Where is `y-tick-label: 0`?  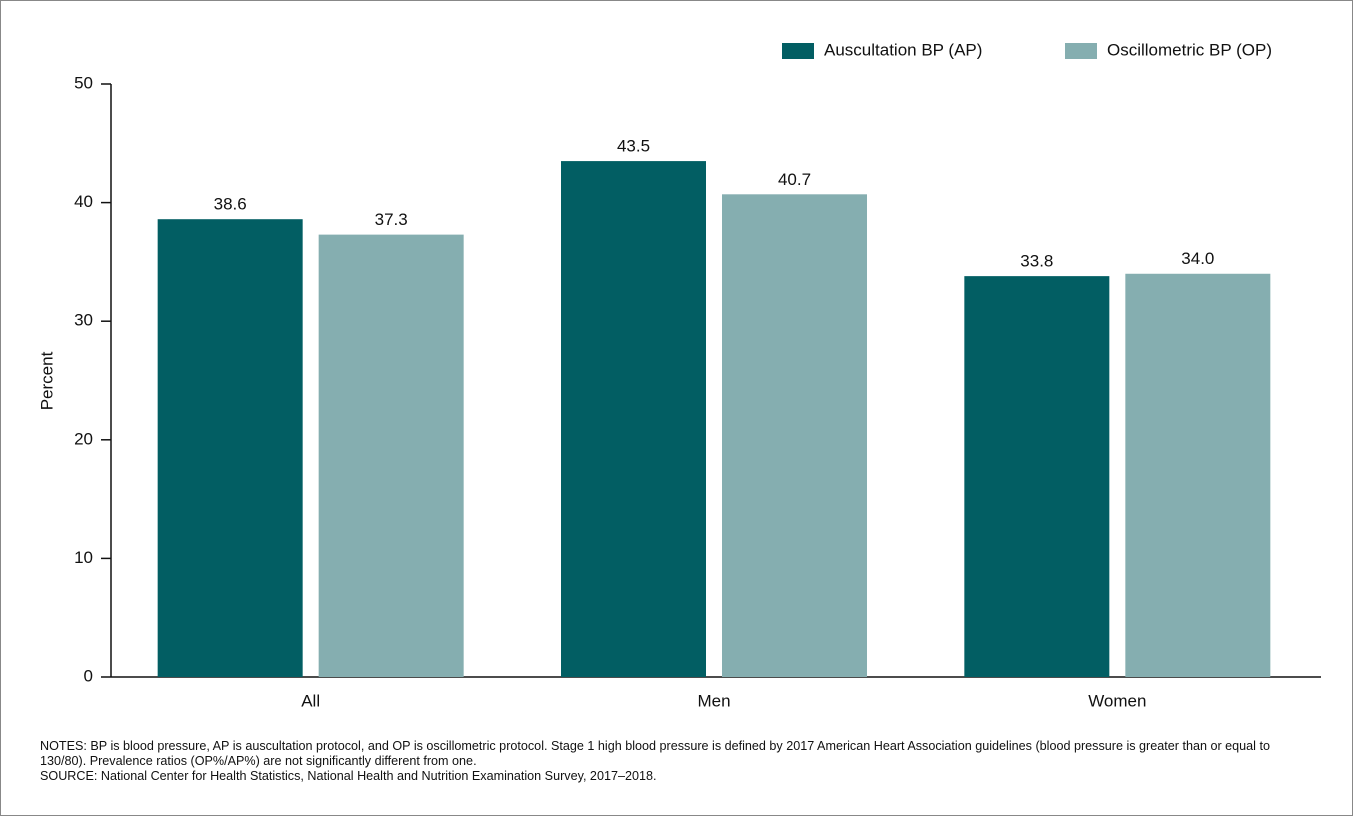 y-tick-label: 0 is located at coordinates (88, 675).